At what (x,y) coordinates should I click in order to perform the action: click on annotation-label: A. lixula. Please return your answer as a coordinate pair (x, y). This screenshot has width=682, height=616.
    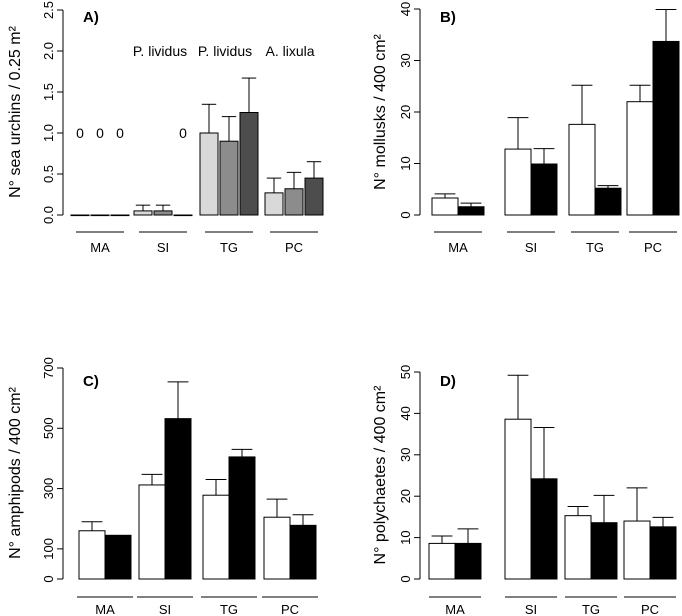
    Looking at the image, I should click on (289, 51).